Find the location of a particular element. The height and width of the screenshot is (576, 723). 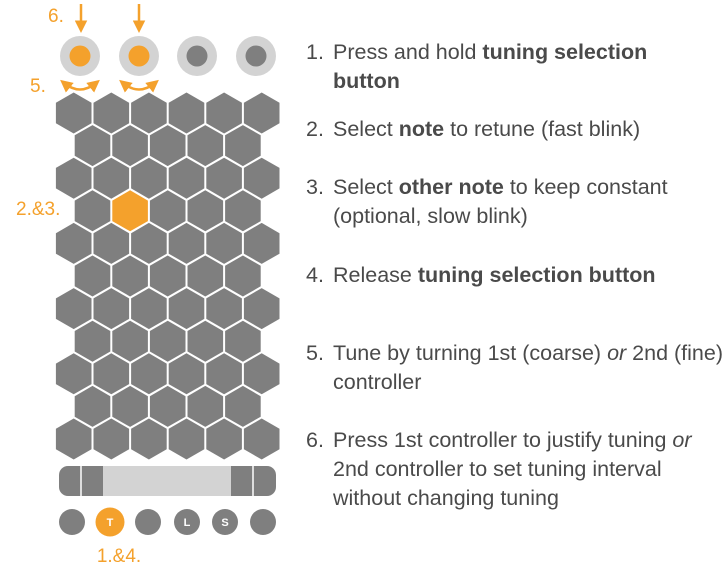

bottom-marker: 1.&4. is located at coordinates (119, 556).